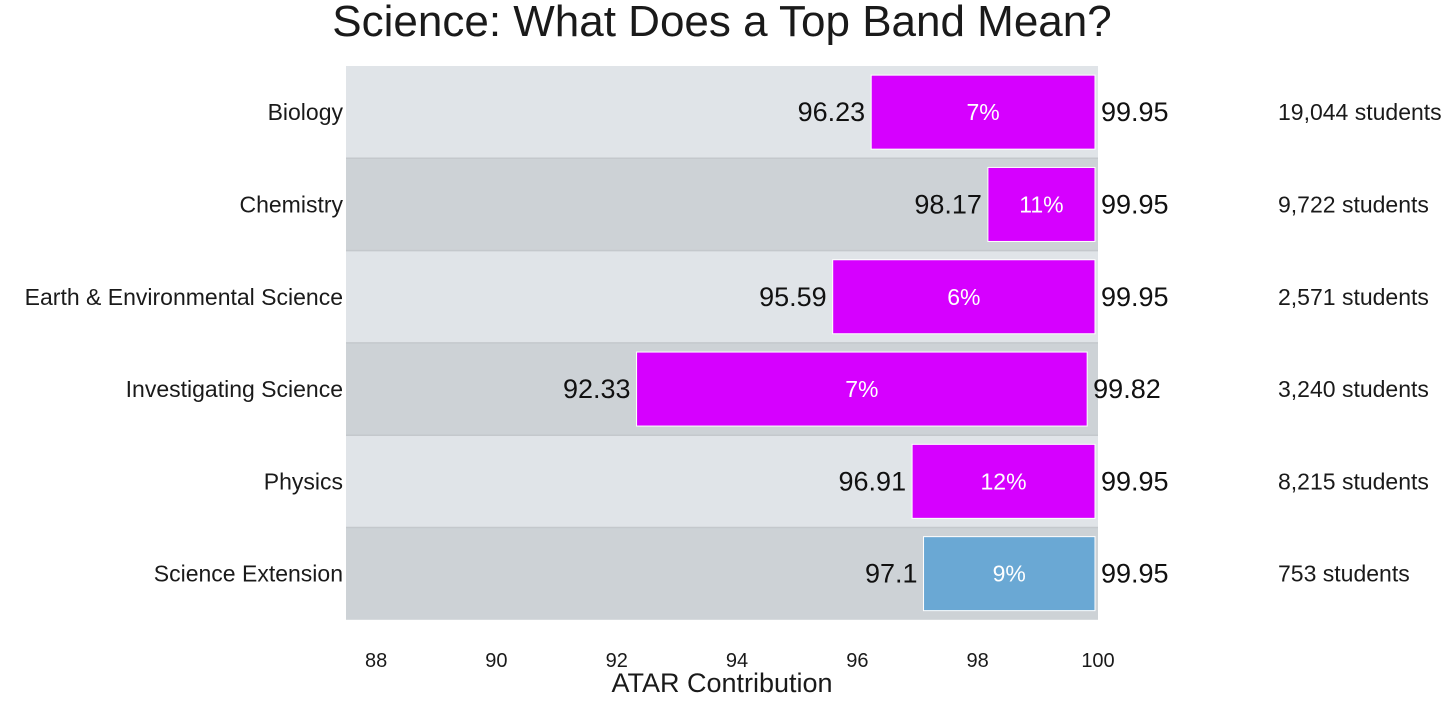 Image resolution: width=1456 pixels, height=701 pixels. I want to click on low-value-label: 98.17, so click(948, 204).